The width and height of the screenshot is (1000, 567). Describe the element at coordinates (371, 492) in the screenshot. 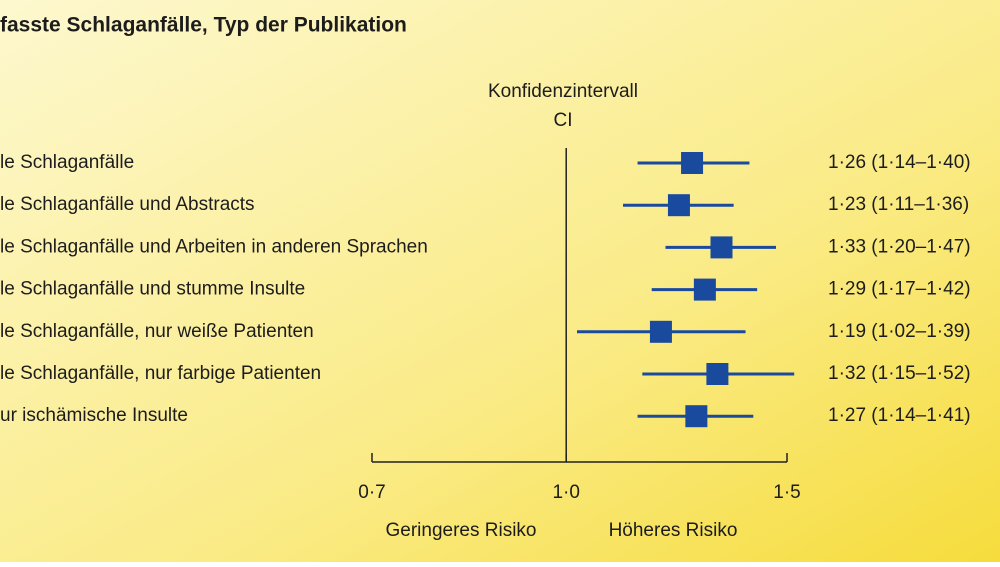

I see `x-tick-label: 0·7` at that location.